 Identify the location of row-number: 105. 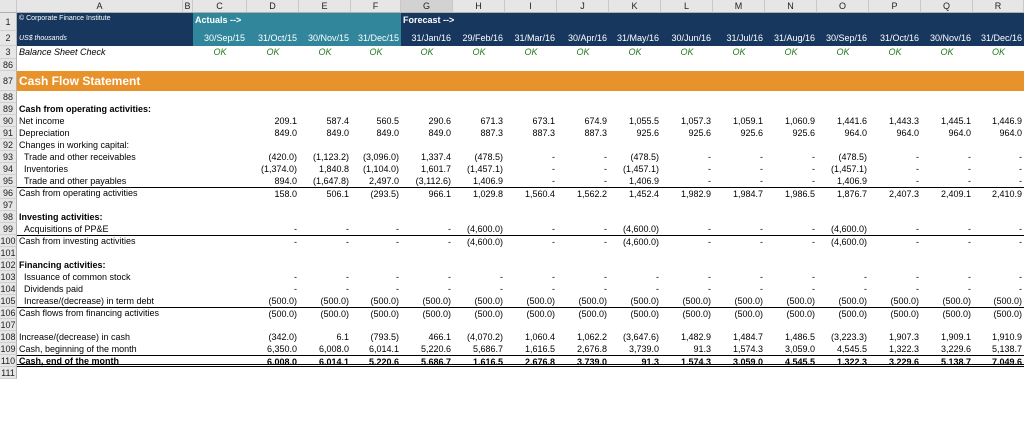
(8, 301).